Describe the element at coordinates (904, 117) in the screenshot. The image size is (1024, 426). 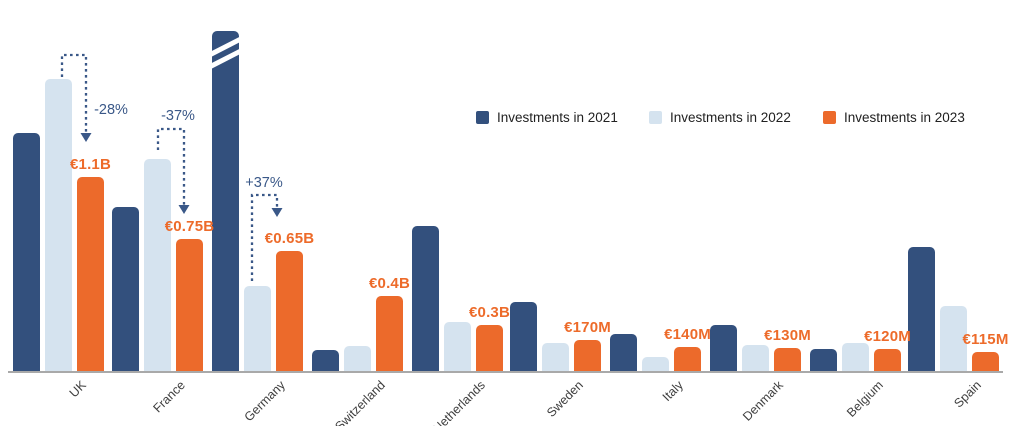
I see `legend-label-2023: Investments in 2023` at that location.